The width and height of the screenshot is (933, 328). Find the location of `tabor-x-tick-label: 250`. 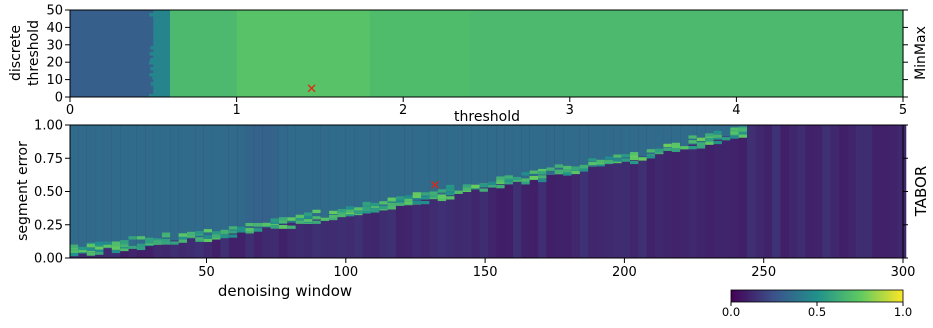

tabor-x-tick-label: 250 is located at coordinates (763, 272).